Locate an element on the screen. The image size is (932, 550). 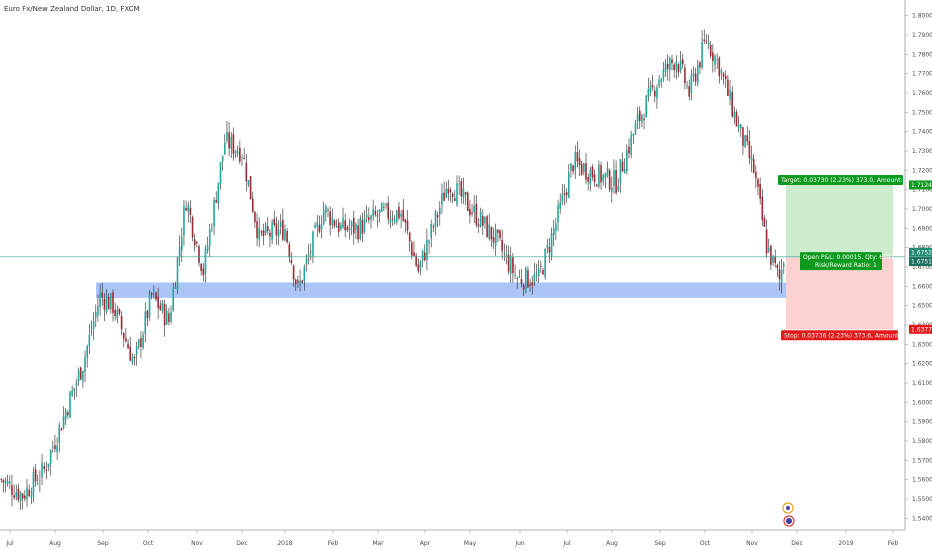
y-tick-label: 1.72000 is located at coordinates (922, 170).